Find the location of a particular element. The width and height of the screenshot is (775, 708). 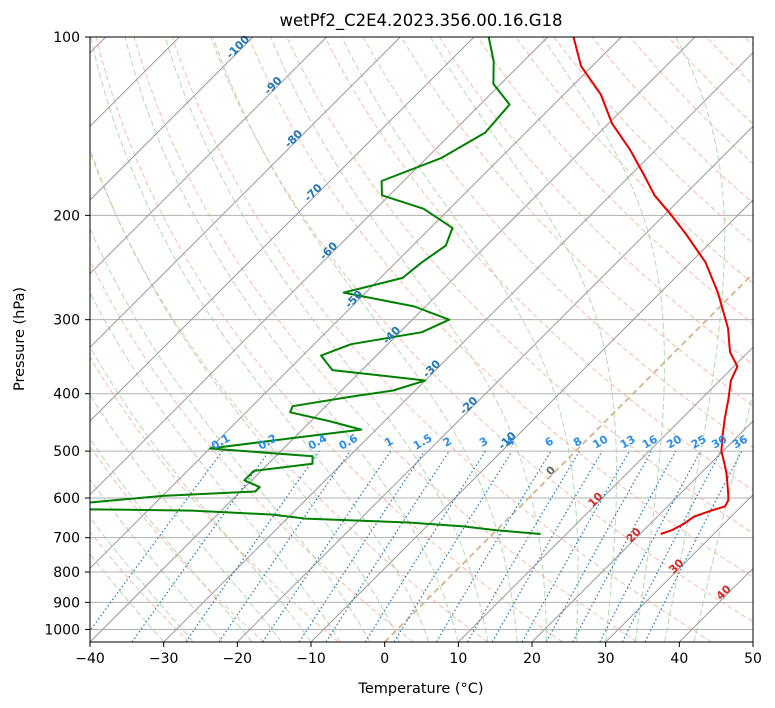

x-axis-title: Temperature (°C) is located at coordinates (420, 689).